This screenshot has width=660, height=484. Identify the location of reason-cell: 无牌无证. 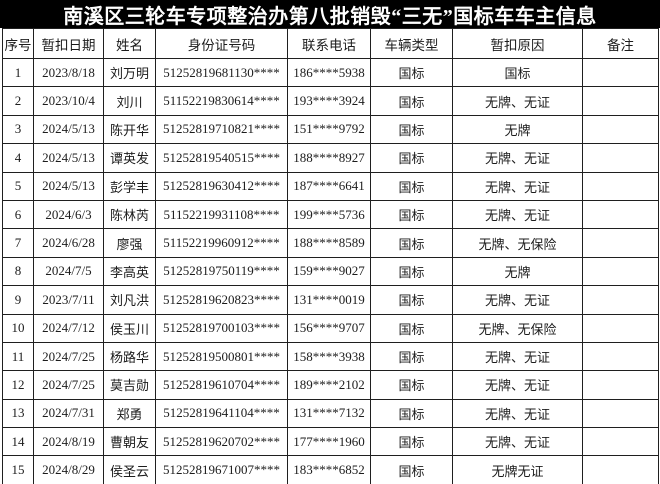
(517, 469).